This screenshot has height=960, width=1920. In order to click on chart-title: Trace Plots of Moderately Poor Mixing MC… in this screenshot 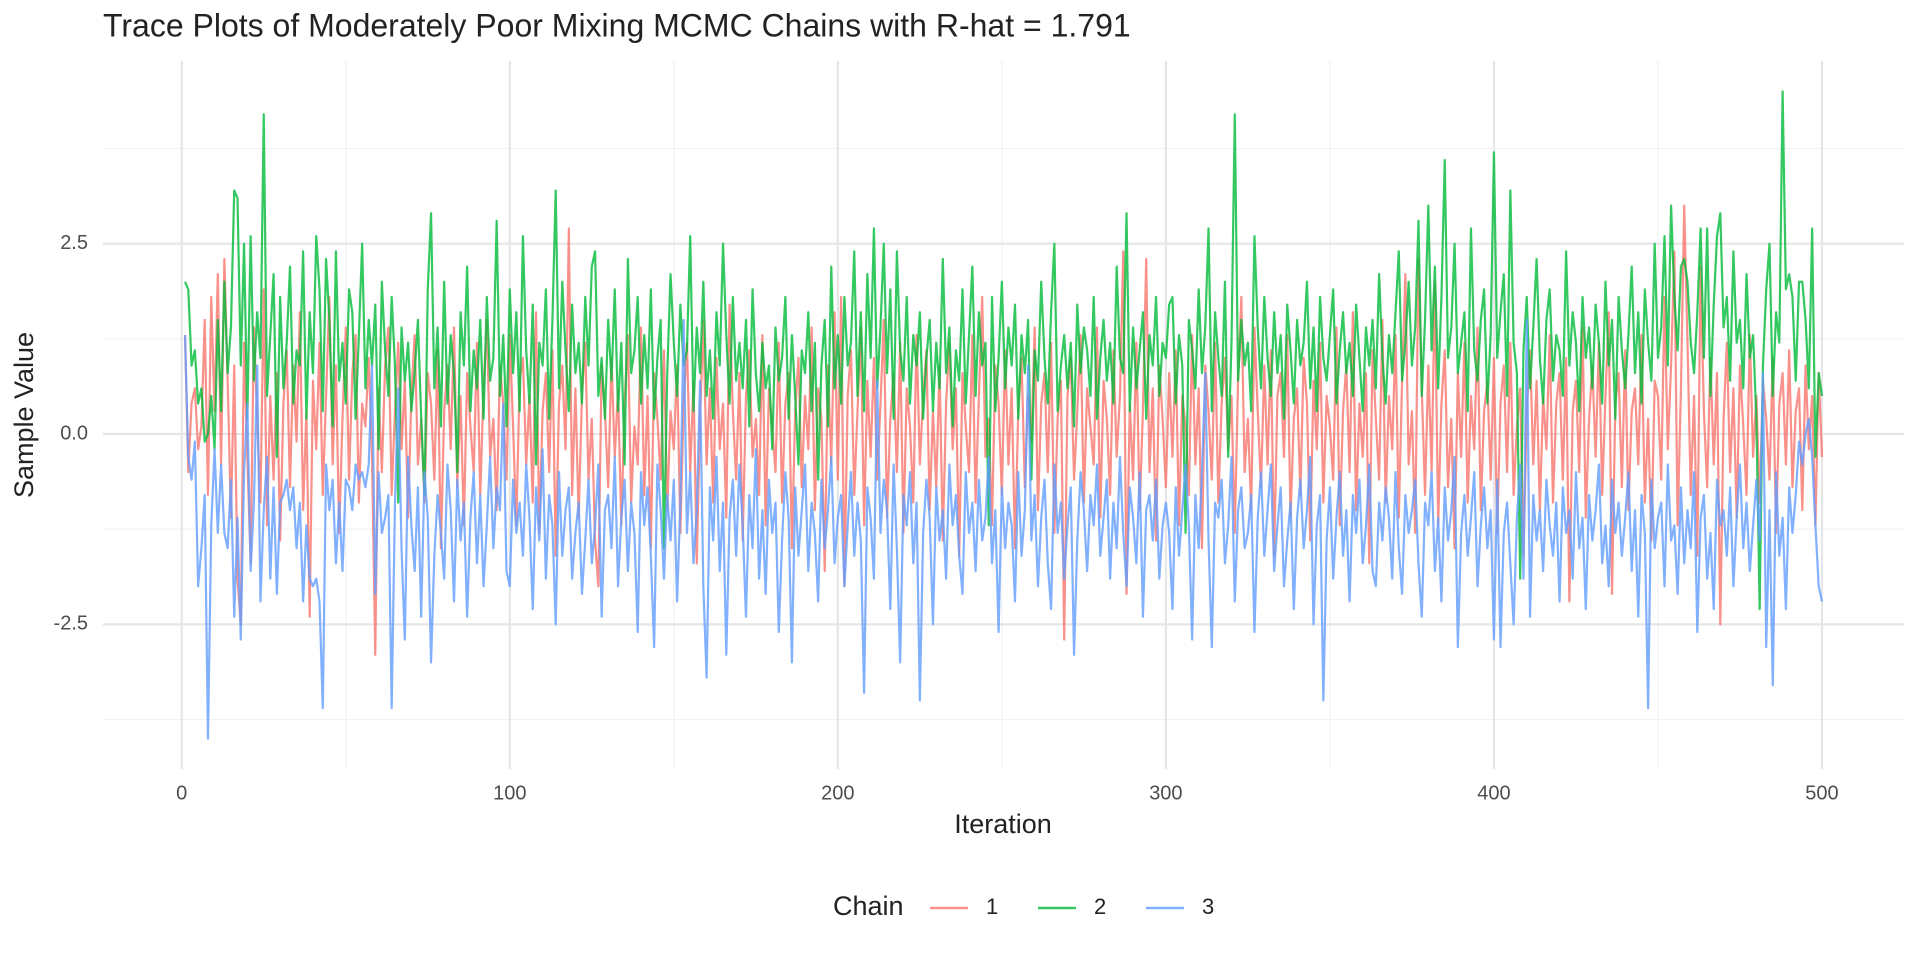, I will do `click(617, 25)`.